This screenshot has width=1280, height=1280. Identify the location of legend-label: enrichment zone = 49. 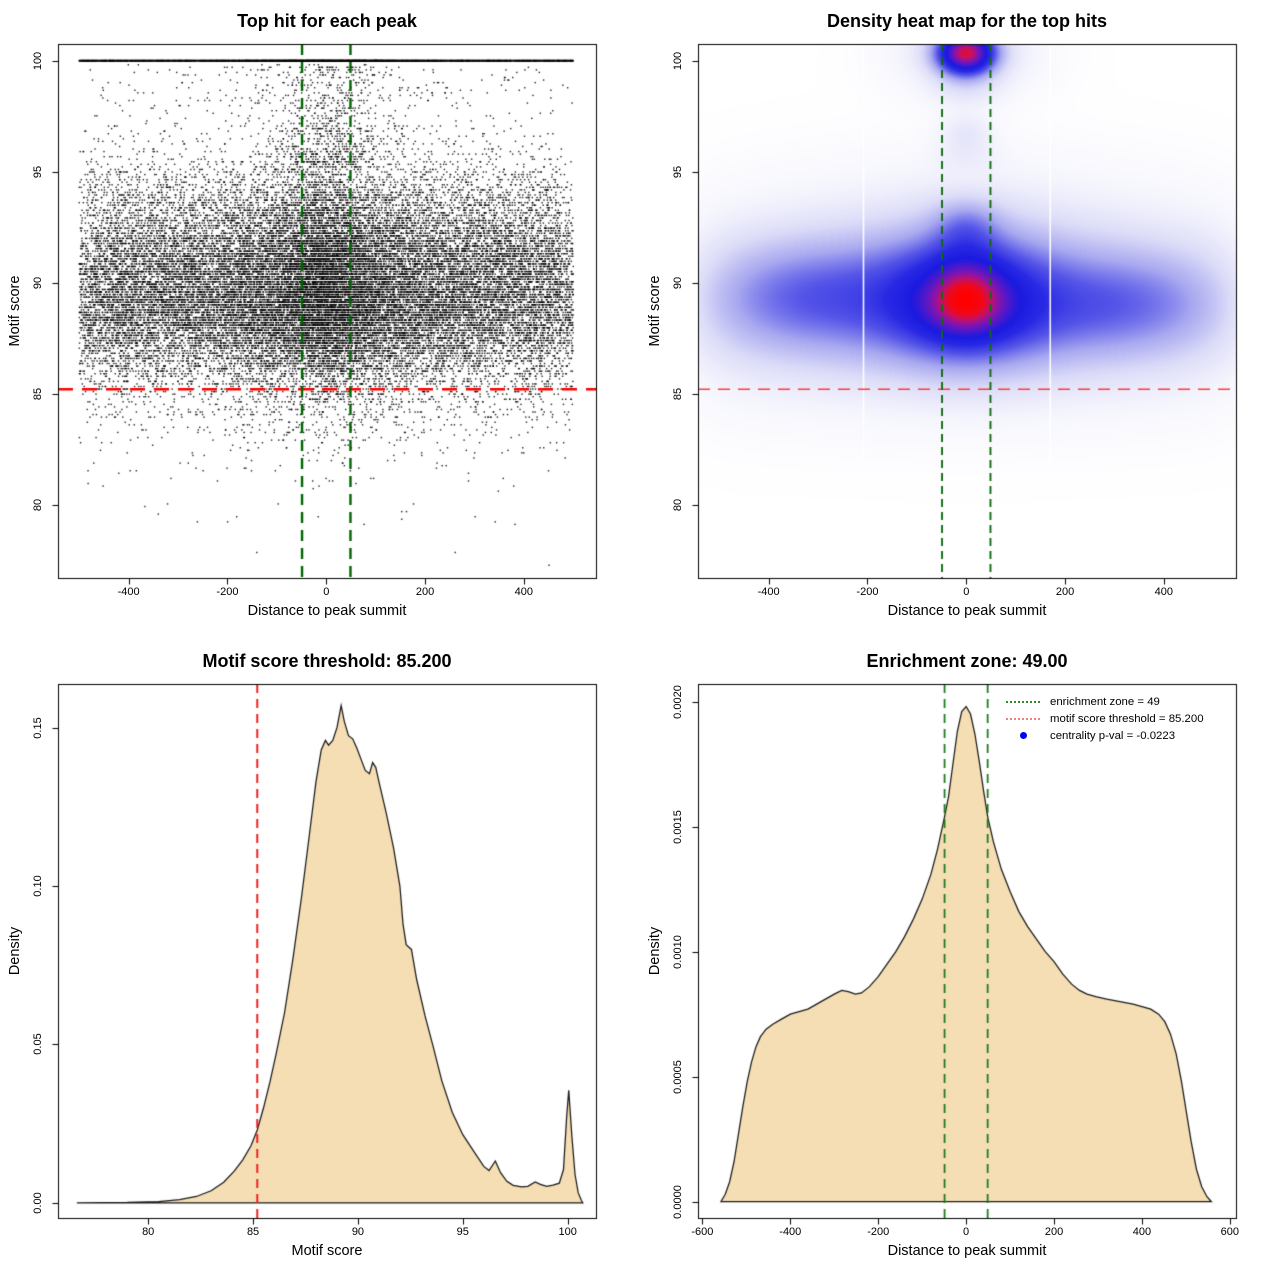
(1105, 701).